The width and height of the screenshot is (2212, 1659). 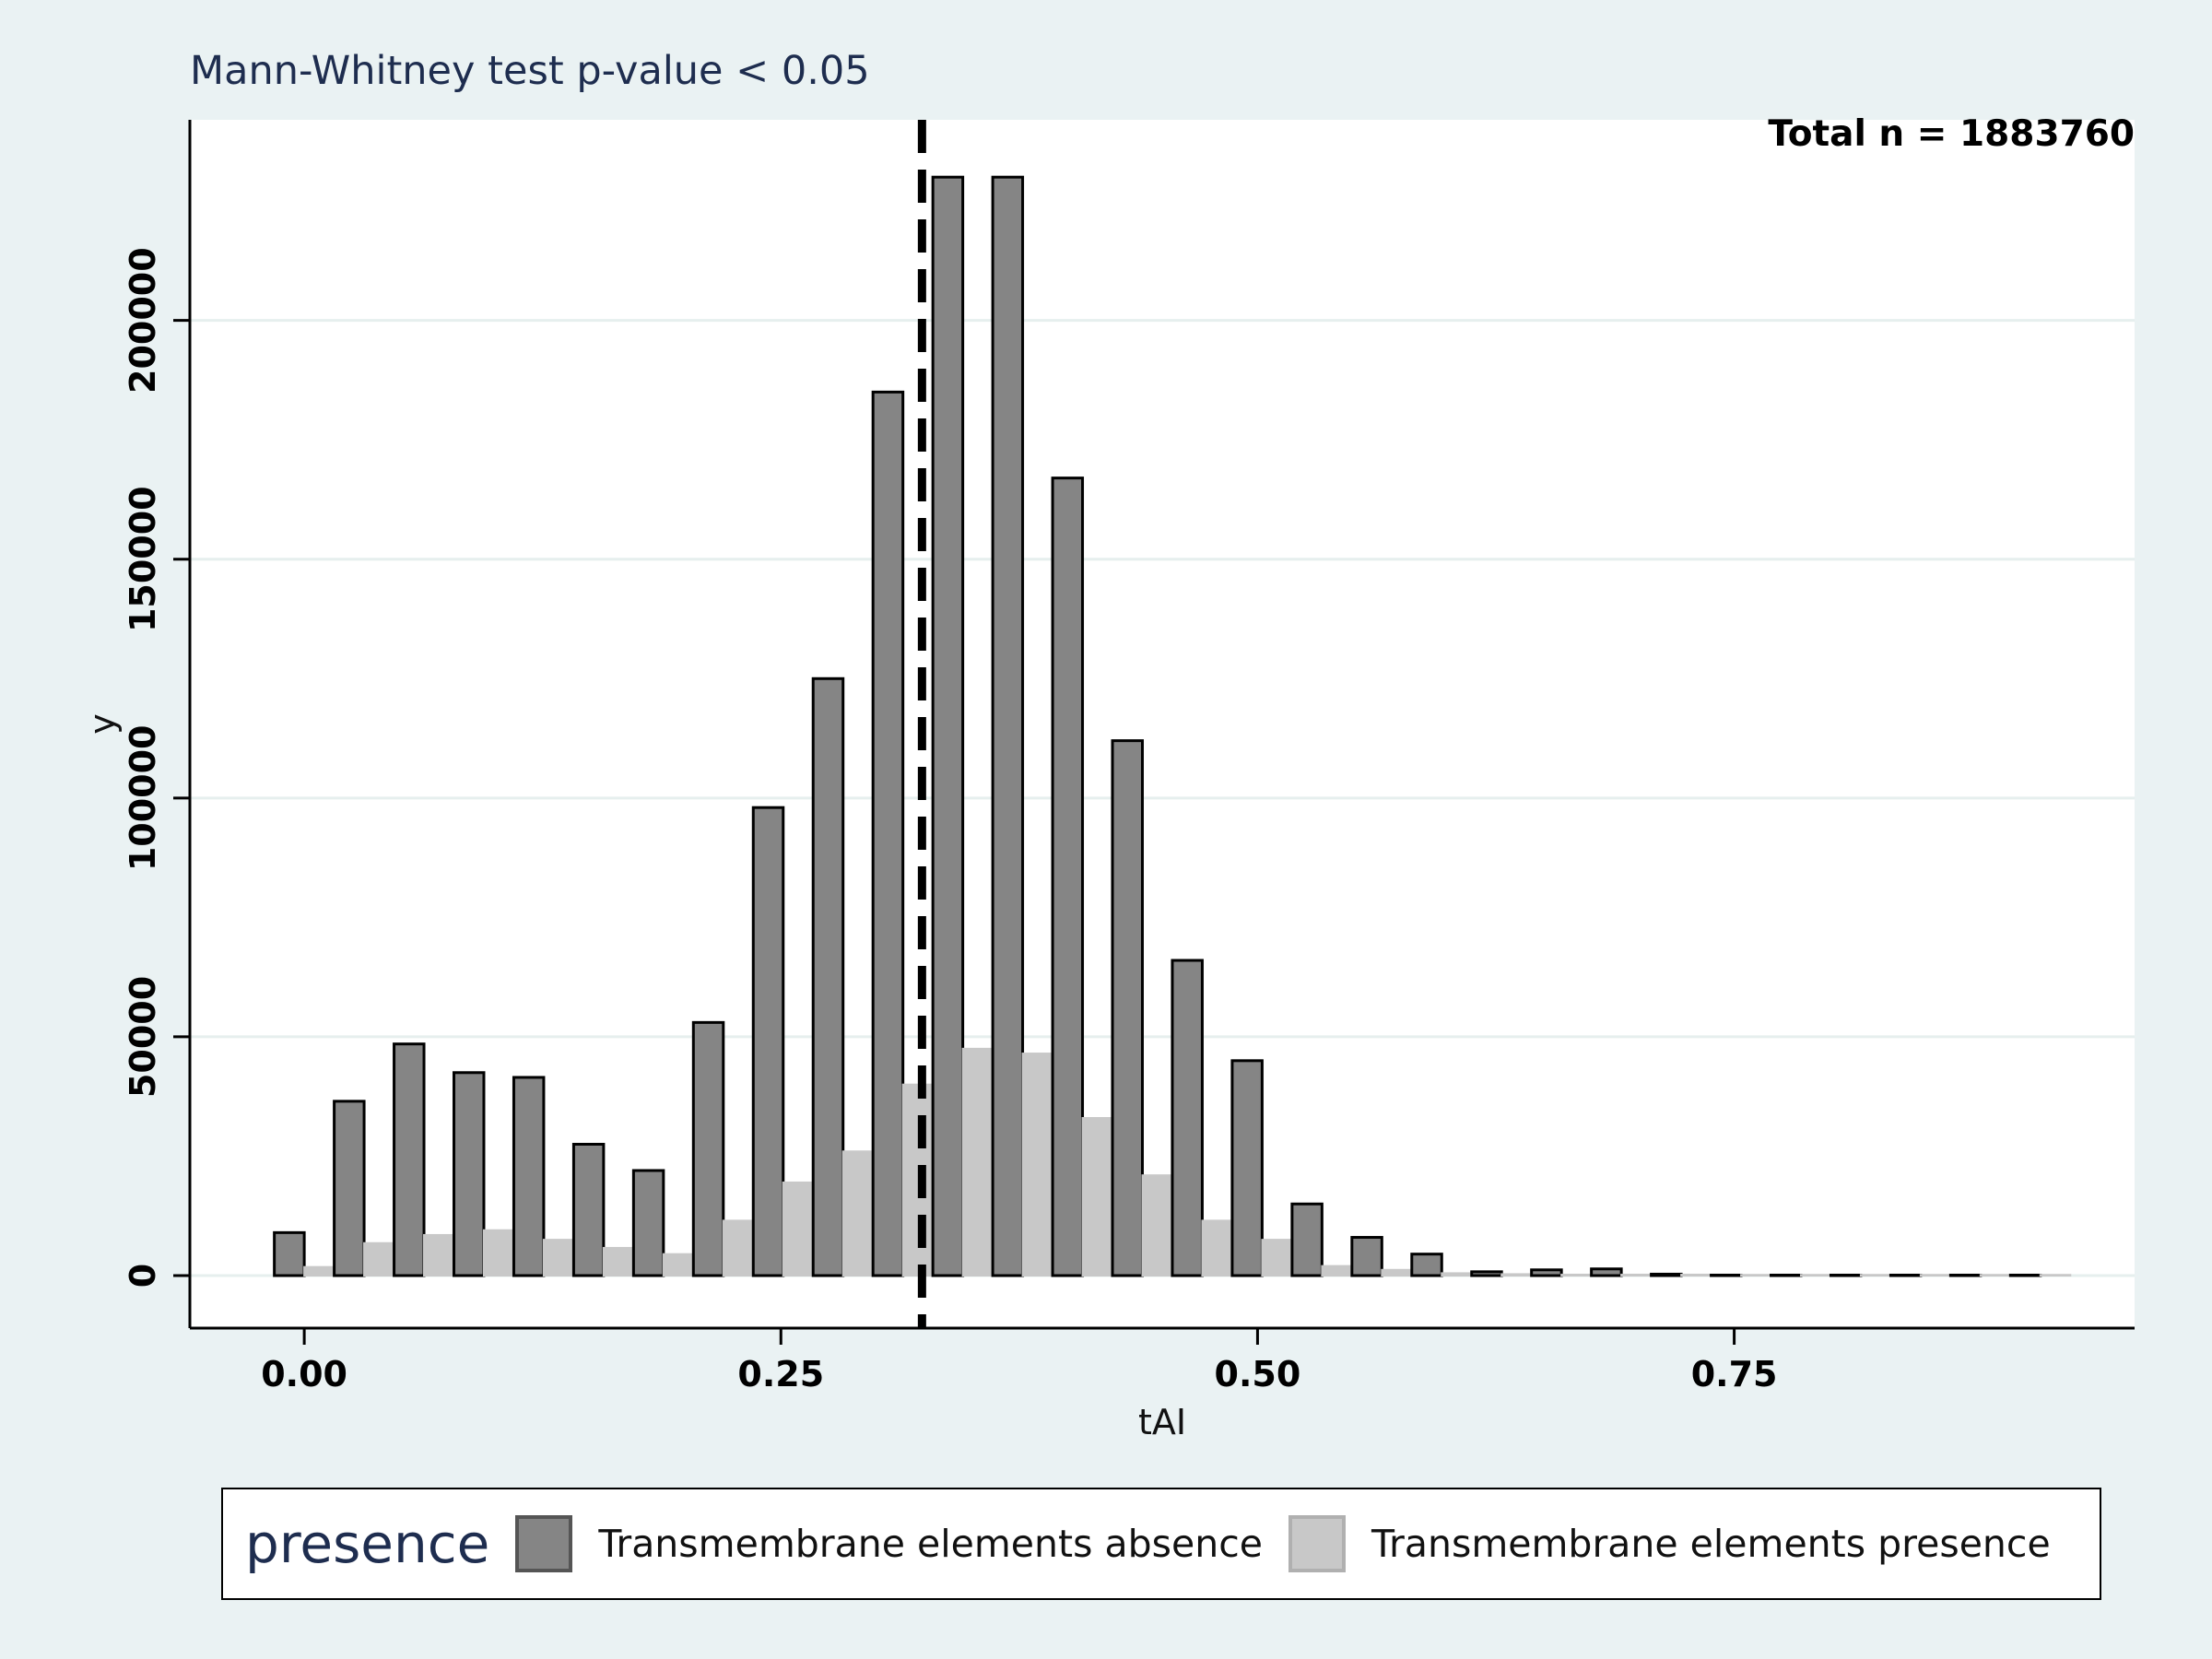 What do you see at coordinates (143, 1037) in the screenshot?
I see `y-tick-label-1: 50000` at bounding box center [143, 1037].